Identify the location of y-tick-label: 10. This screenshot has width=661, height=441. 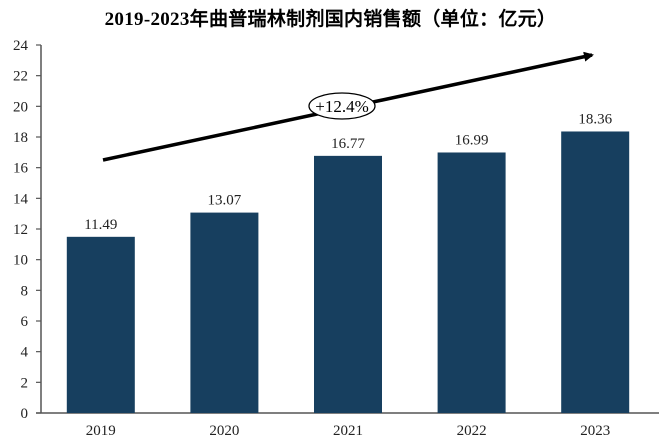
(20, 261).